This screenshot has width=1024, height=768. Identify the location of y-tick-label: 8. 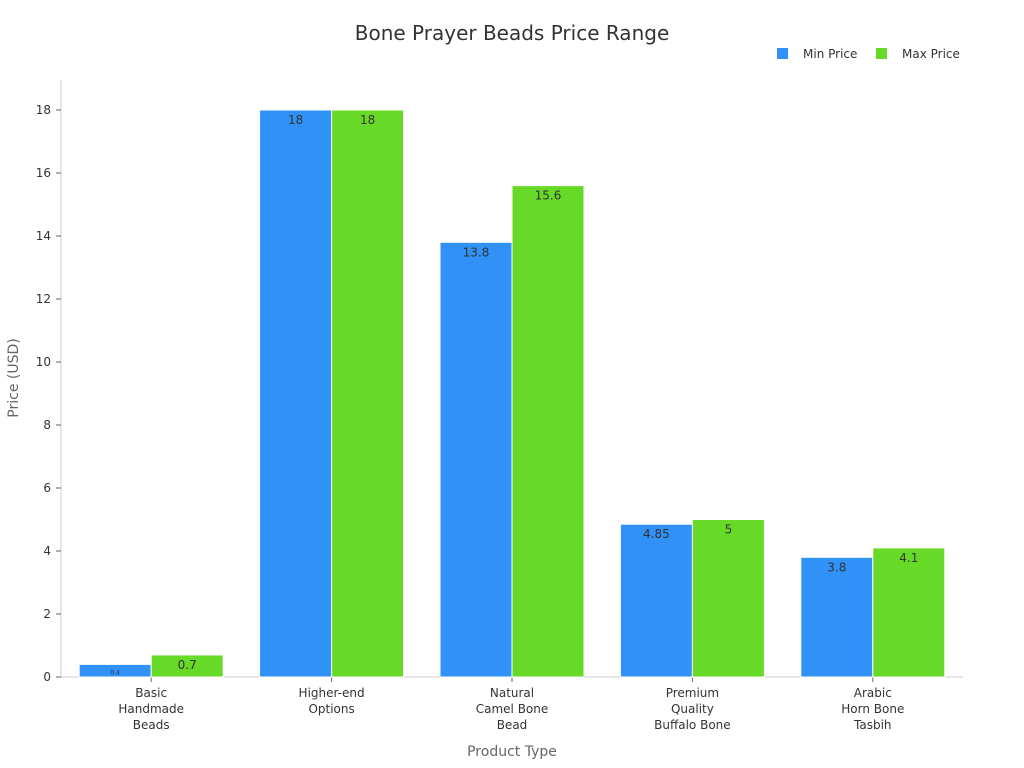
(47, 425).